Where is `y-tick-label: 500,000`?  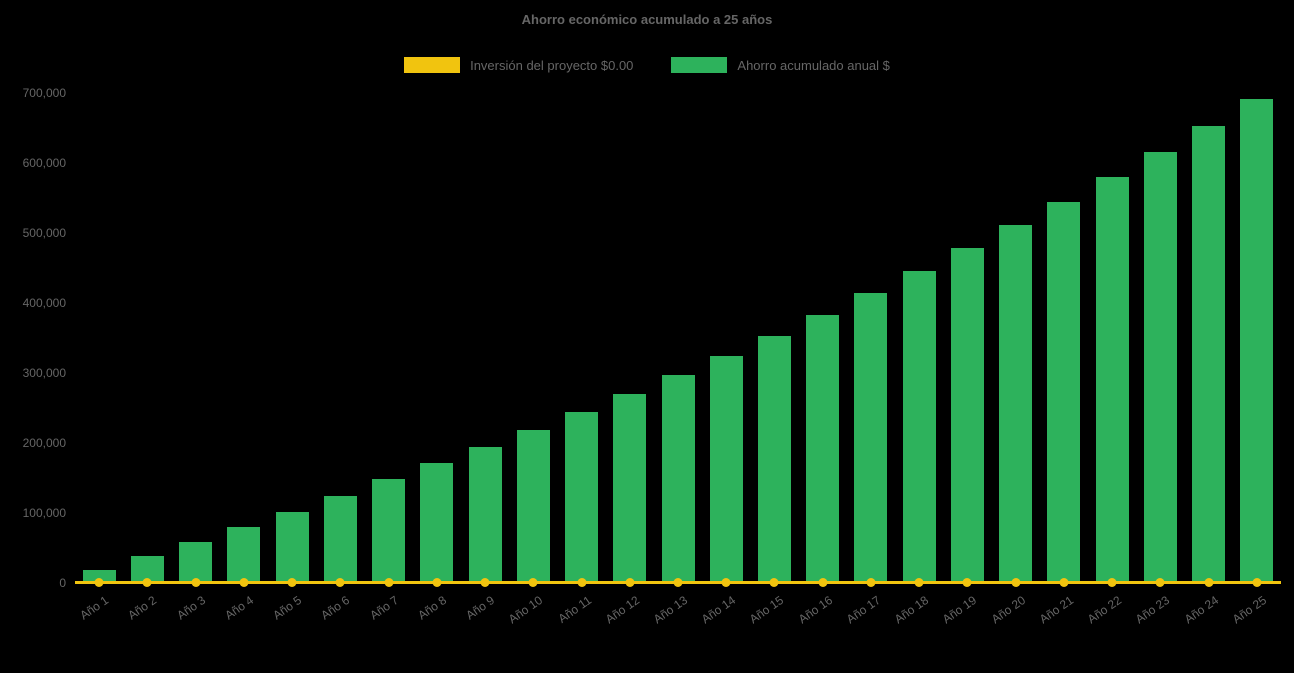
y-tick-label: 500,000 is located at coordinates (44, 233).